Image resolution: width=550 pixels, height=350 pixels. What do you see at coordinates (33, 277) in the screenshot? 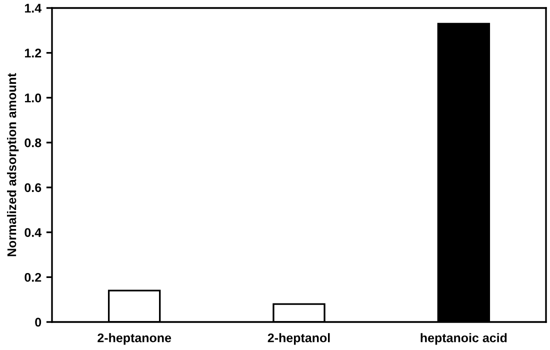
I see `y-tick-label: 0.2` at bounding box center [33, 277].